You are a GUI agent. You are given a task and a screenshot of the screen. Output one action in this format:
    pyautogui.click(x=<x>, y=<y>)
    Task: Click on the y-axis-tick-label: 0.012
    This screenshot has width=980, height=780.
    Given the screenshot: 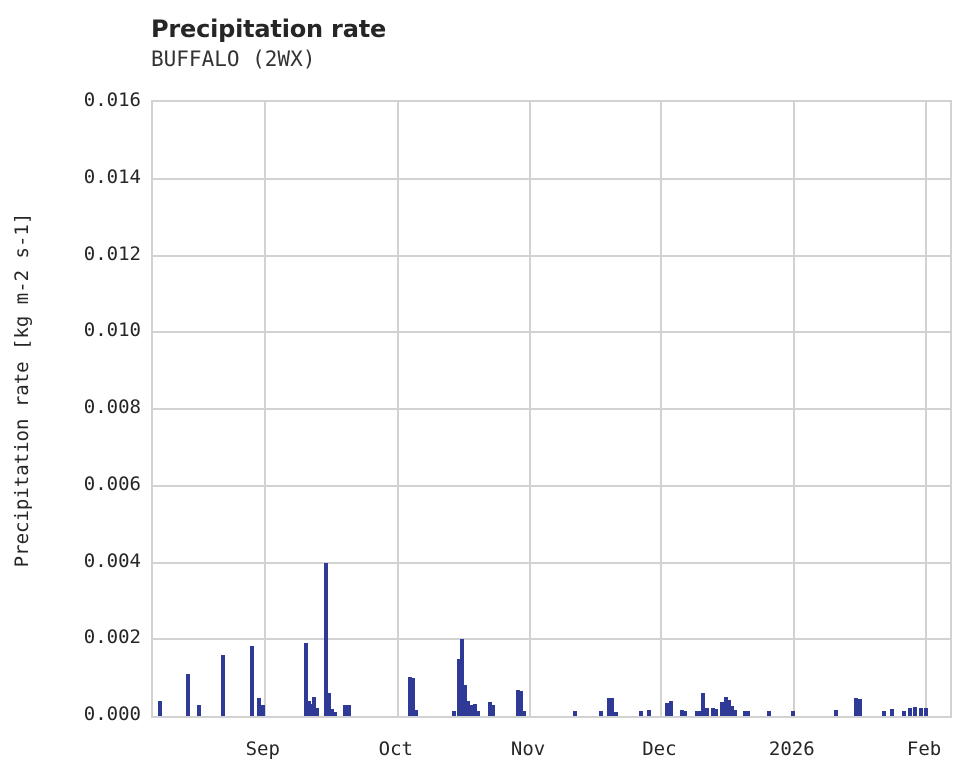 What is the action you would take?
    pyautogui.click(x=112, y=253)
    